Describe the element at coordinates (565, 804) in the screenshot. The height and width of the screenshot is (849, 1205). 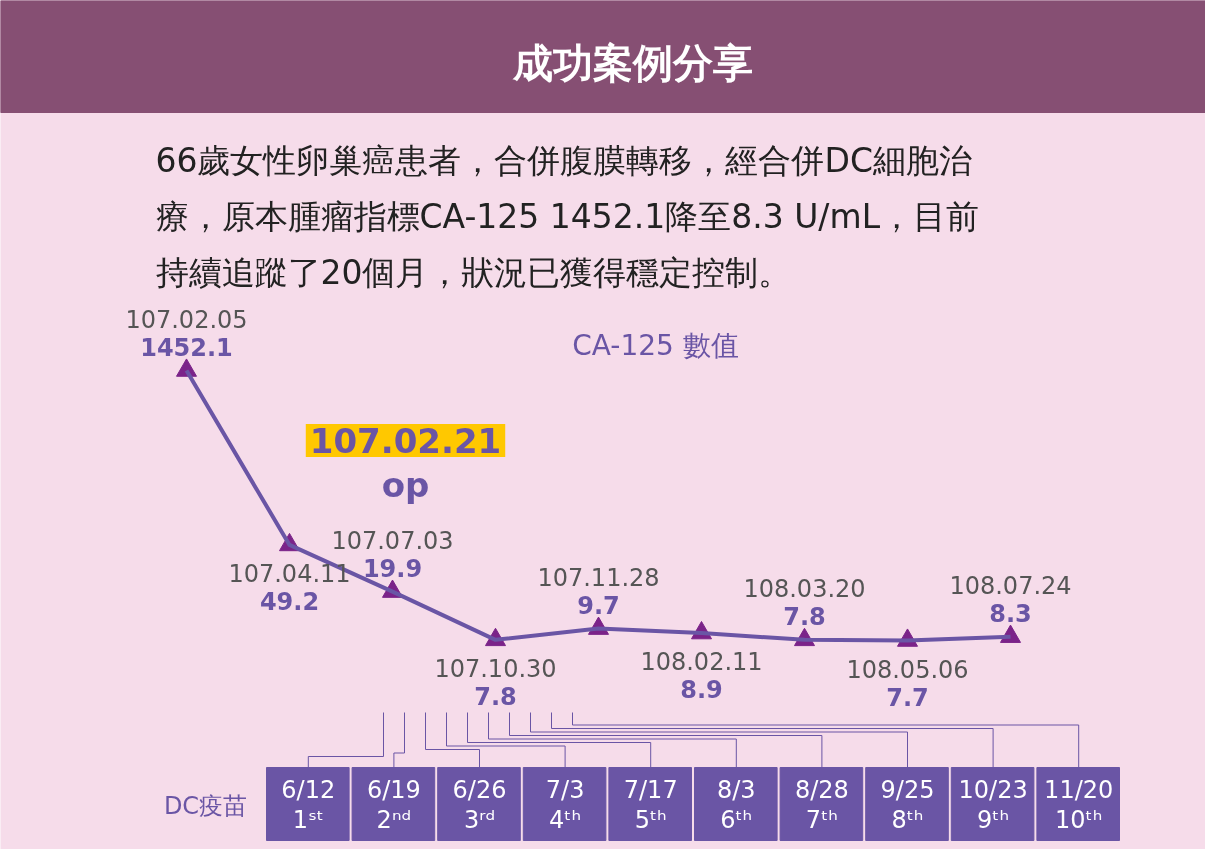
I see `text: 7/3 4ᵗʰ` at that location.